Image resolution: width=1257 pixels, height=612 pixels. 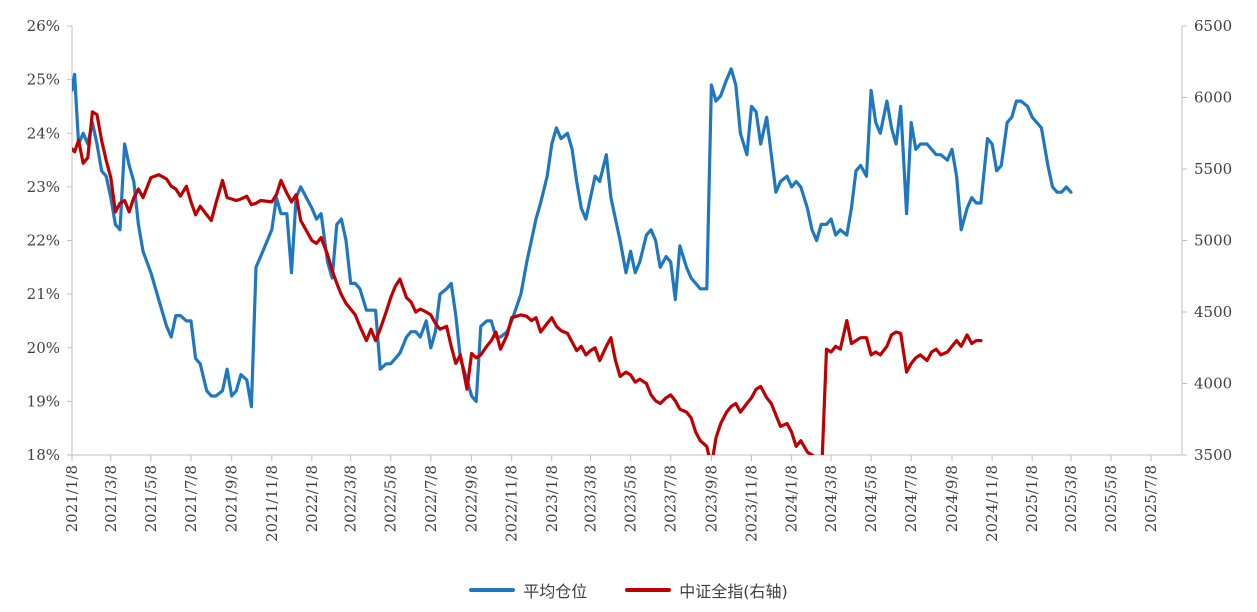 I want to click on y-left-tick-label: 20%, so click(x=43, y=348).